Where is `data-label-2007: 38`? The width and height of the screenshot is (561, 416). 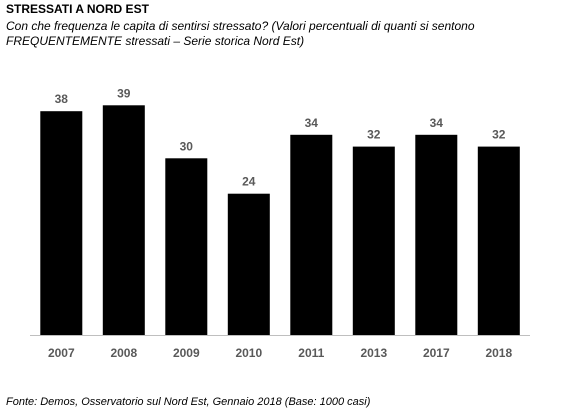 data-label-2007: 38 is located at coordinates (62, 99).